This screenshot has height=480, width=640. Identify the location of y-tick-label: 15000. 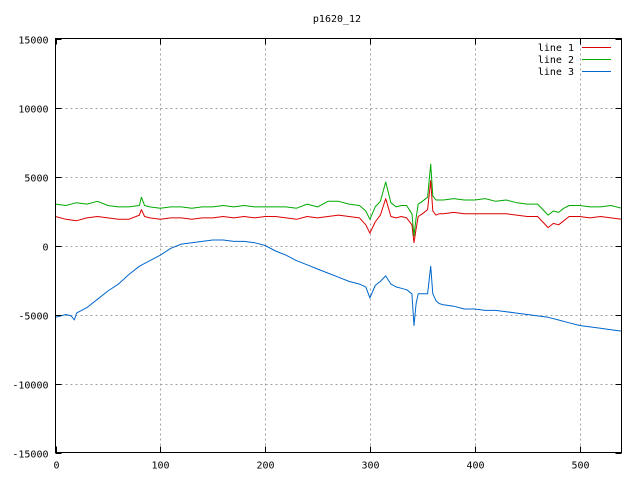
(33, 41).